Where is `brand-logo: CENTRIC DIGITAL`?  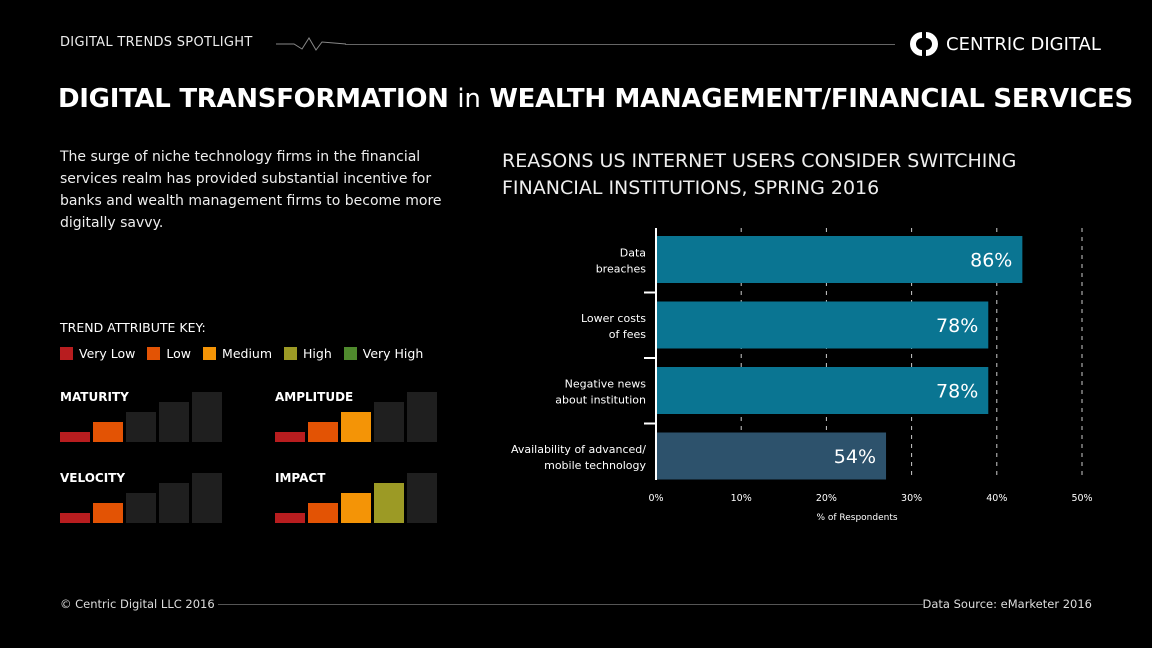 brand-logo: CENTRIC DIGITAL is located at coordinates (1005, 44).